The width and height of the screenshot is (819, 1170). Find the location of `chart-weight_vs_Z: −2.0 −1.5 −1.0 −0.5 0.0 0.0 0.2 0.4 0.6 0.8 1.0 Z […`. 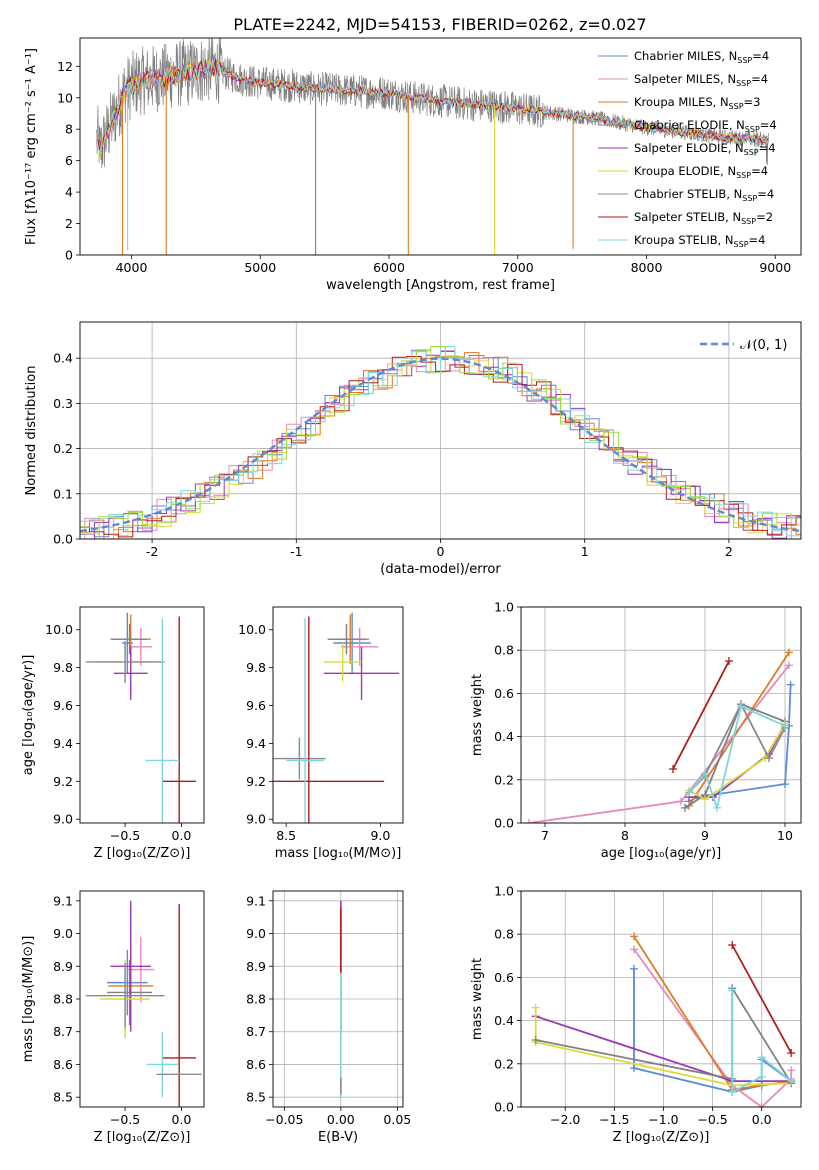

chart-weight_vs_Z: −2.0 −1.5 −1.0 −0.5 0.0 0.0 0.2 0.4 0.6 0.8 1.0 Z [… is located at coordinates (636, 1014).